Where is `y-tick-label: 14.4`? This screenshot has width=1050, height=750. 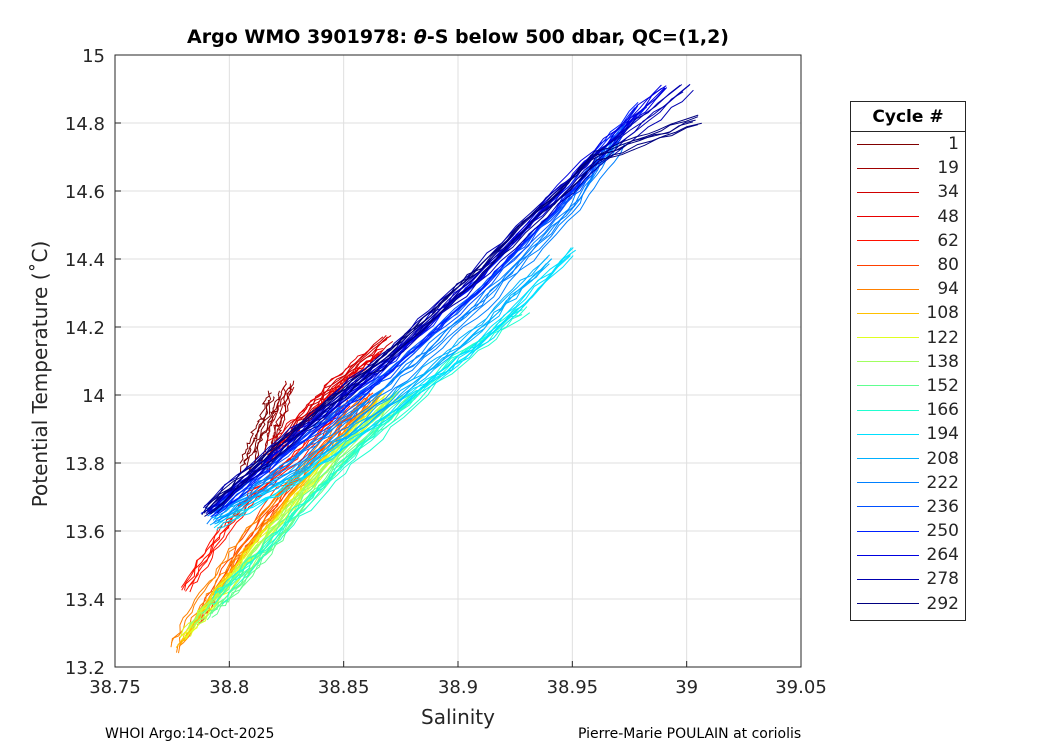
y-tick-label: 14.4 is located at coordinates (85, 260).